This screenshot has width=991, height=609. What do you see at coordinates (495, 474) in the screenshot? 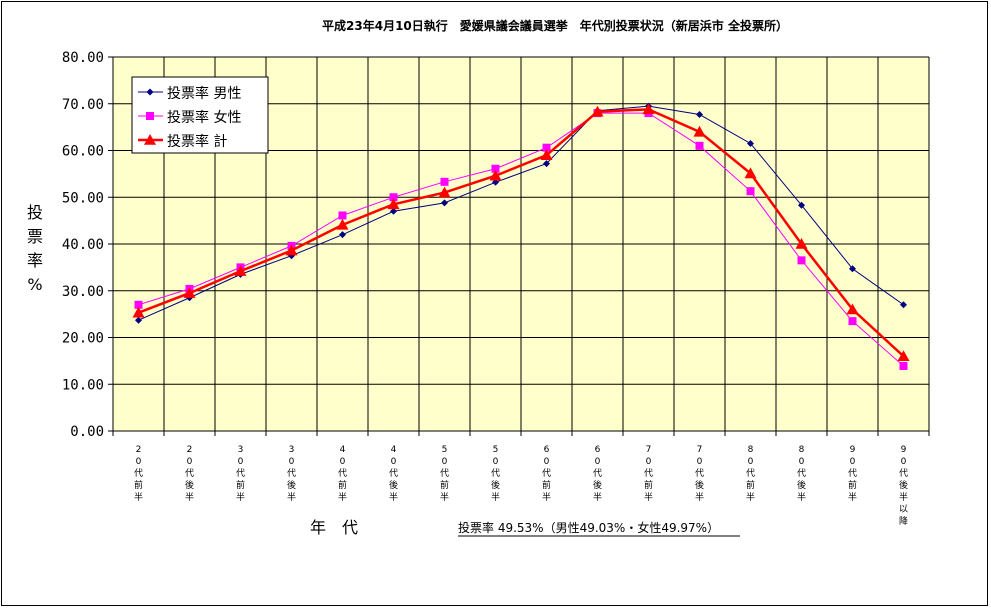
I see `x-category-label: 5 0 代後半` at bounding box center [495, 474].